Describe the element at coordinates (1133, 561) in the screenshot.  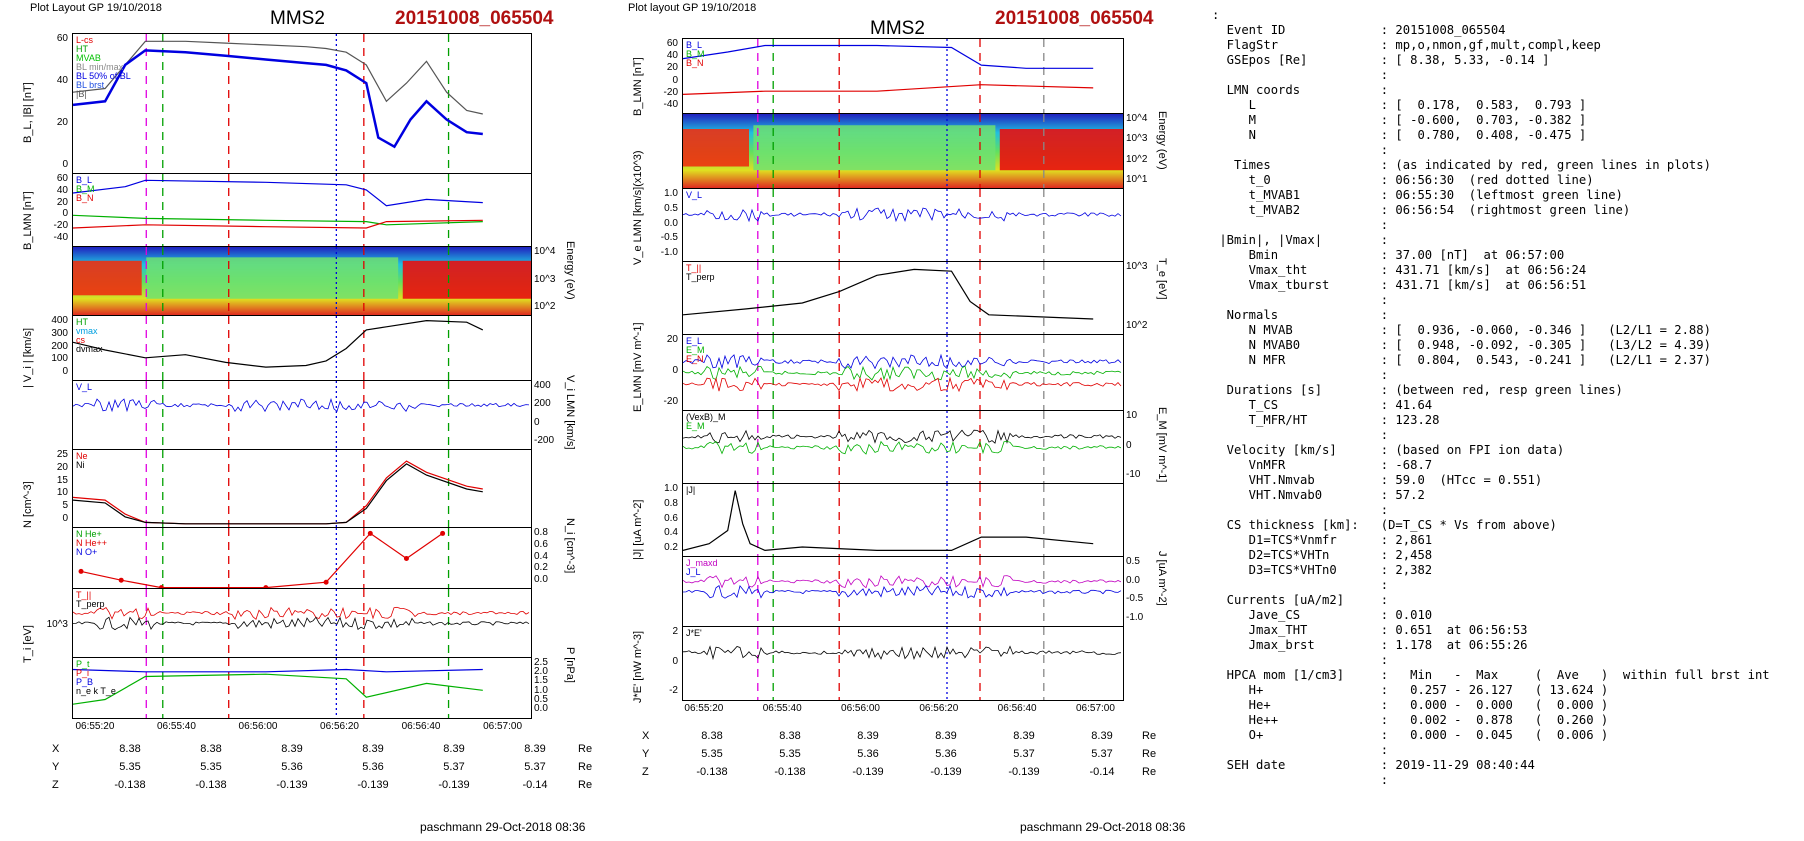
I see `y-tick-label-right: 0.5` at that location.